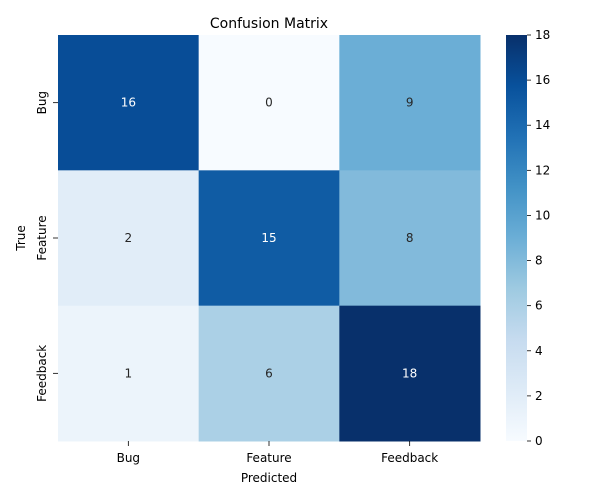 This screenshot has height=500, width=600. Describe the element at coordinates (42, 373) in the screenshot. I see `y-tick-label-feedback: Feedback` at that location.